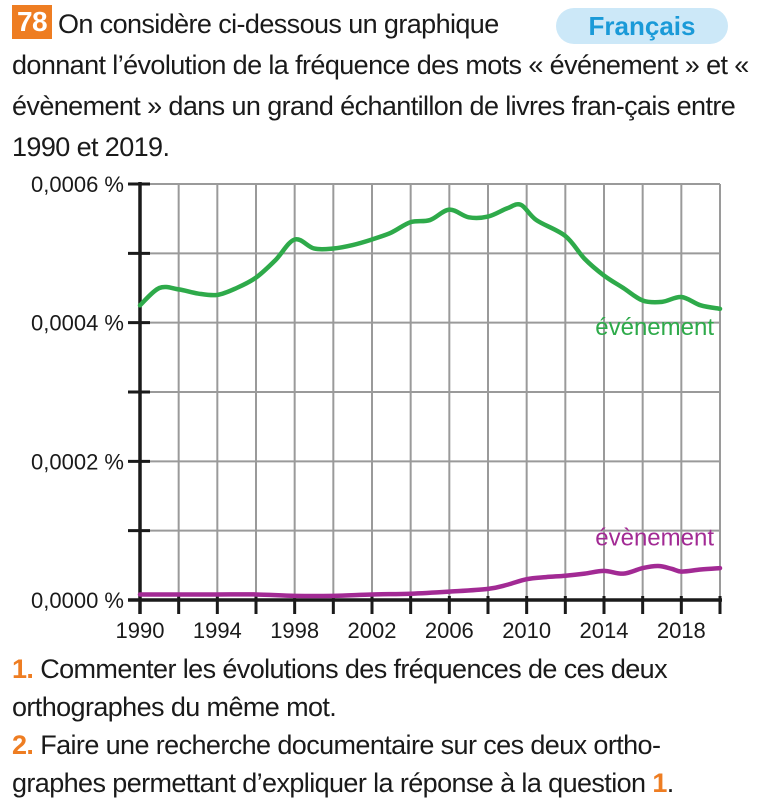 This screenshot has width=760, height=808. Describe the element at coordinates (430, 256) in the screenshot. I see `series-line-evenement-acute` at that location.